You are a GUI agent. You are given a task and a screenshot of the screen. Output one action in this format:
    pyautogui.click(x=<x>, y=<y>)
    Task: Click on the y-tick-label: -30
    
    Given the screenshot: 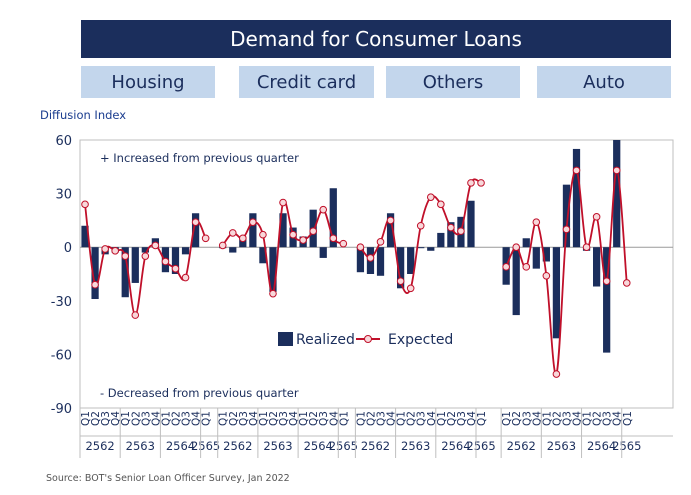 What is the action you would take?
    pyautogui.click(x=61, y=302)
    